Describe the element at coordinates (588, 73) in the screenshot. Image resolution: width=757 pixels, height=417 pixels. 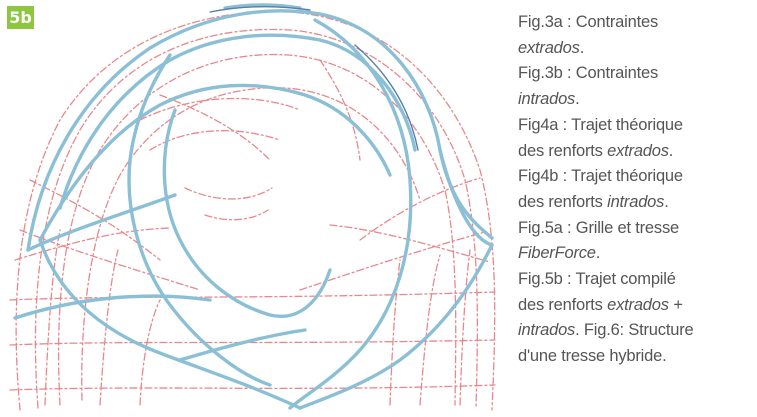
I see `caption-text: Fig.3b : Contraintes` at that location.